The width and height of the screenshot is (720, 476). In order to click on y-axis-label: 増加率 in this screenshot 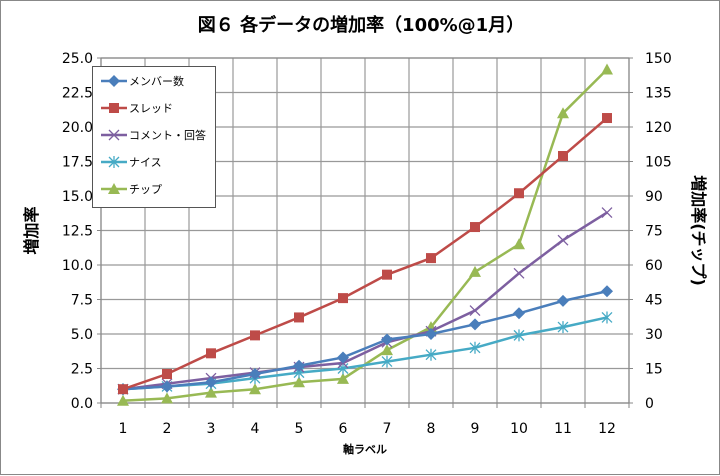, I will do `click(31, 230)`.